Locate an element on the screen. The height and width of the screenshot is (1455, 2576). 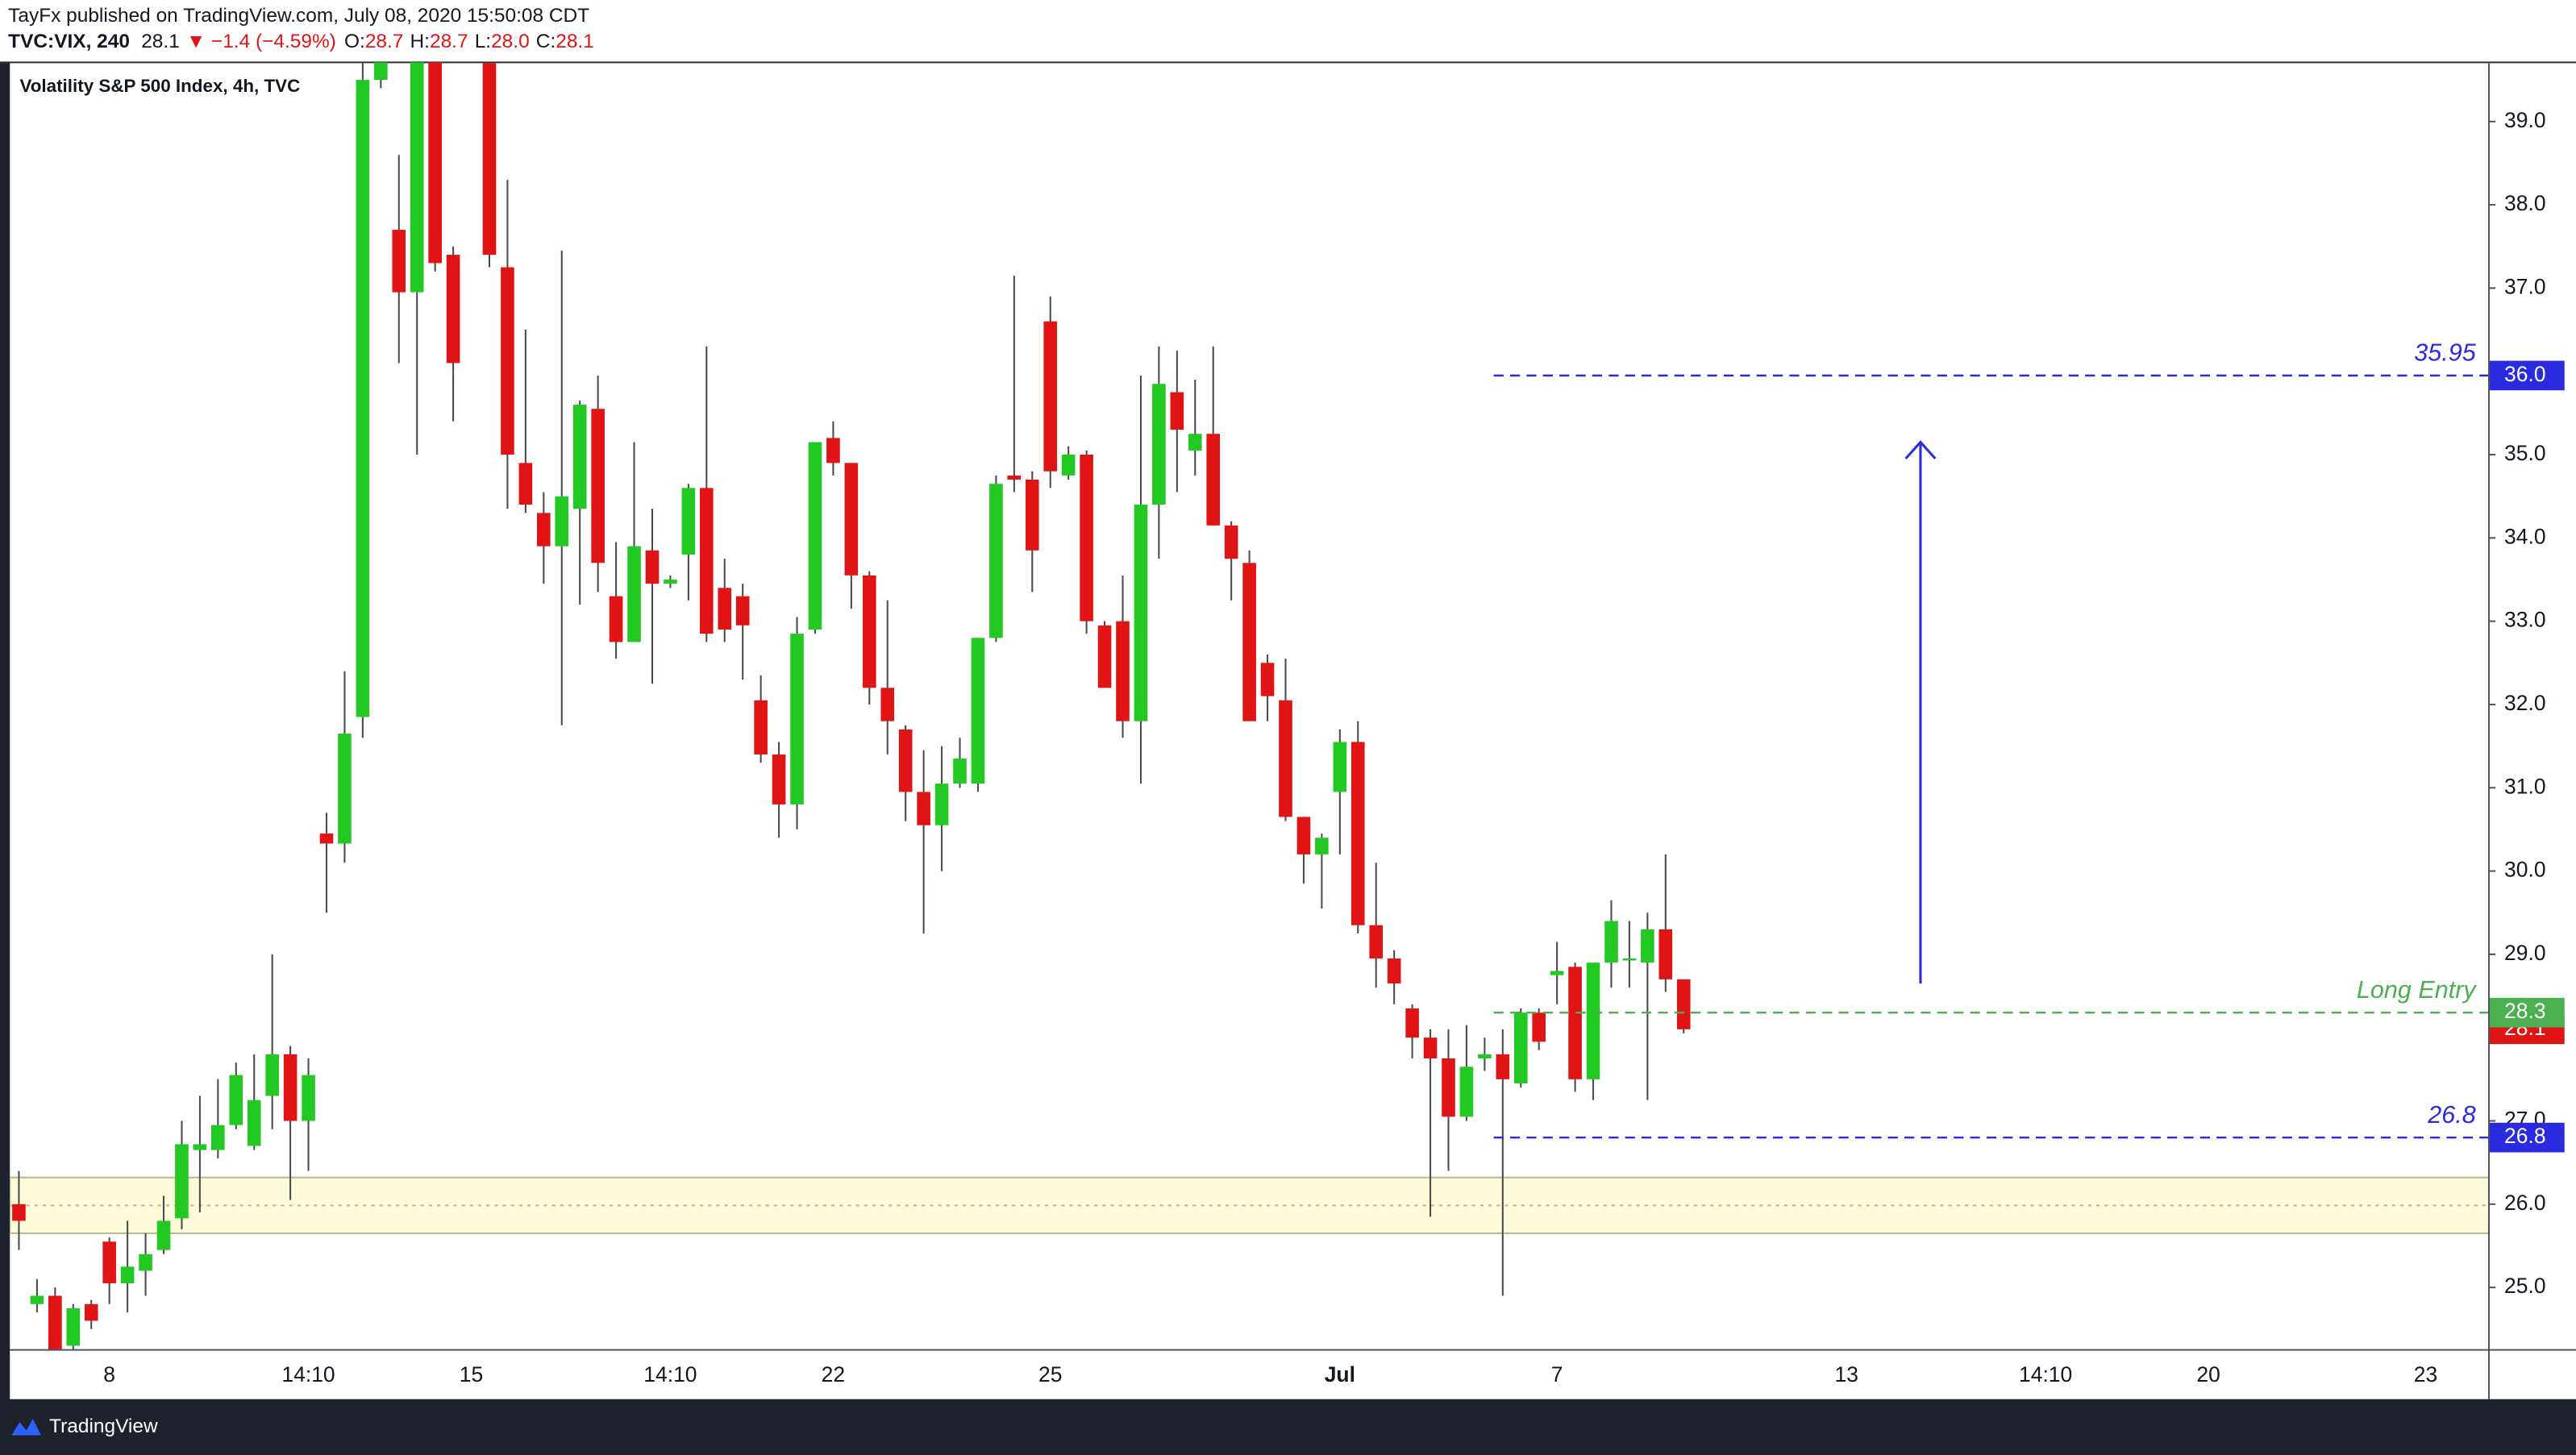
brand-logo is located at coordinates (26, 1427).